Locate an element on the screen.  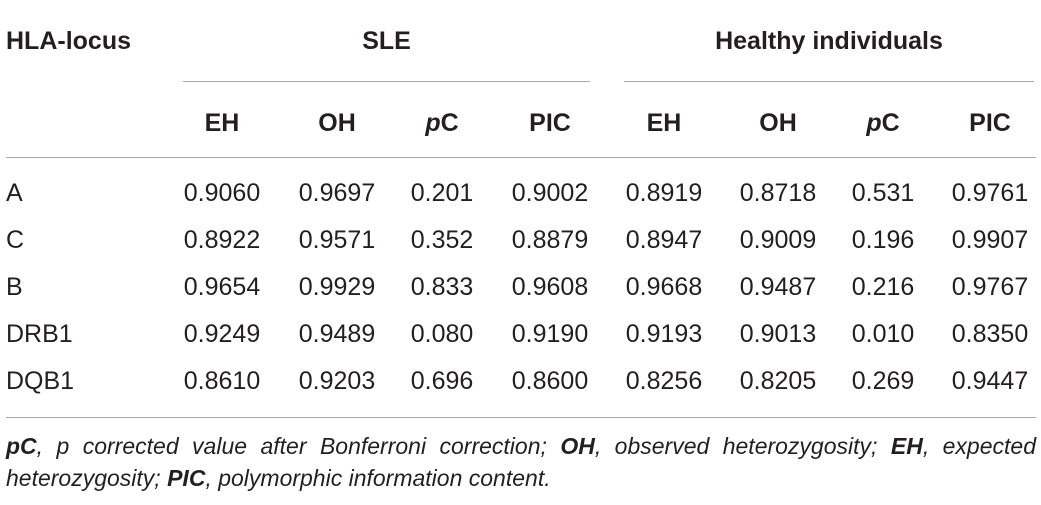
table-cell: 0.531 is located at coordinates (883, 193).